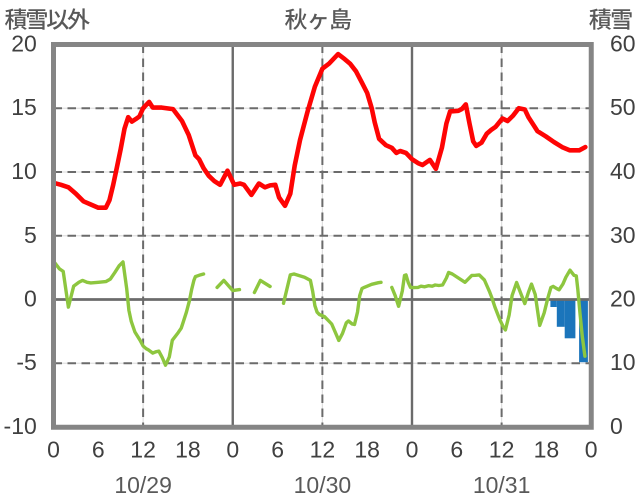  What do you see at coordinates (502, 485) in the screenshot?
I see `svg-text: 10/31` at bounding box center [502, 485].